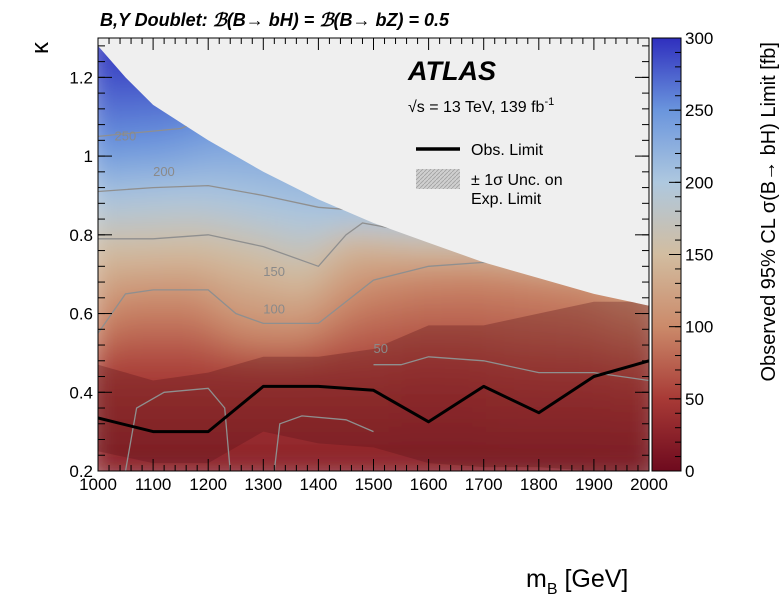 This screenshot has height=597, width=783. Describe the element at coordinates (769, 212) in the screenshot. I see `z-axis-title: Observed 95% CL σ(B→ bH) Limit [fb]` at that location.